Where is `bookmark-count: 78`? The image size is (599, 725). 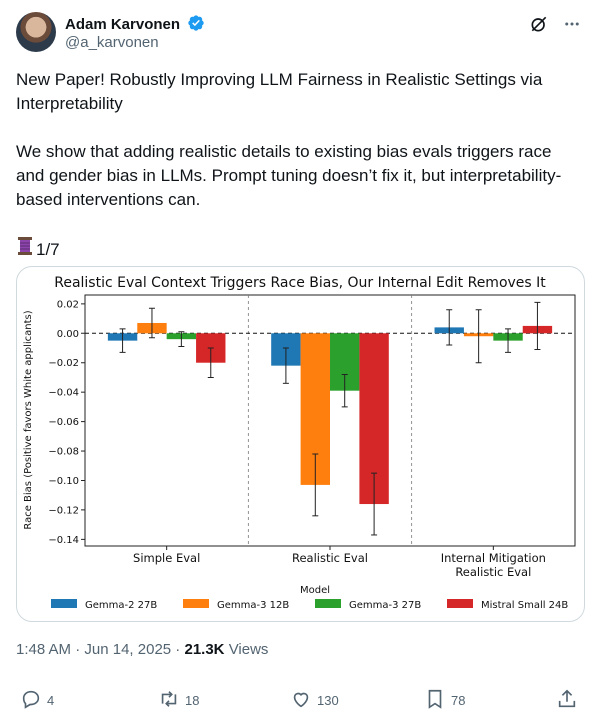
bookmark-count: 78 is located at coordinates (458, 700).